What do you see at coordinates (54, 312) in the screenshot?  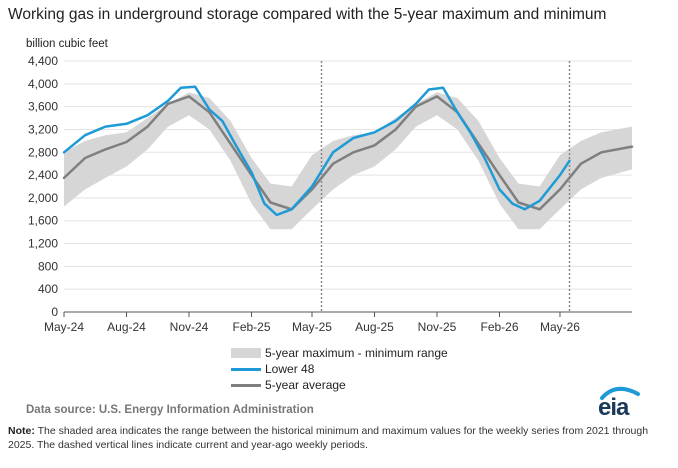 I see `y-tick-label: 0` at bounding box center [54, 312].